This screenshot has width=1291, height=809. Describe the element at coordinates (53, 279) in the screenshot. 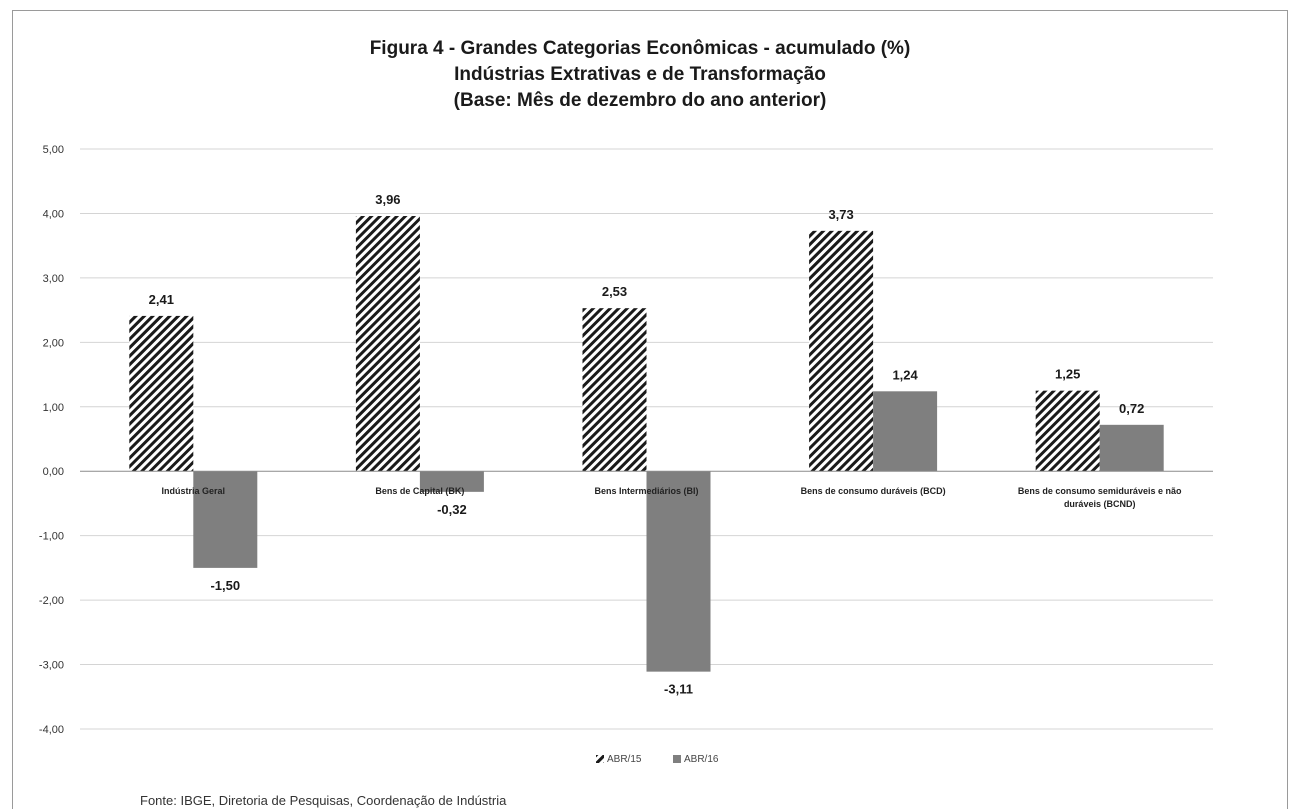

I see `y-tick-label: 3,00` at that location.